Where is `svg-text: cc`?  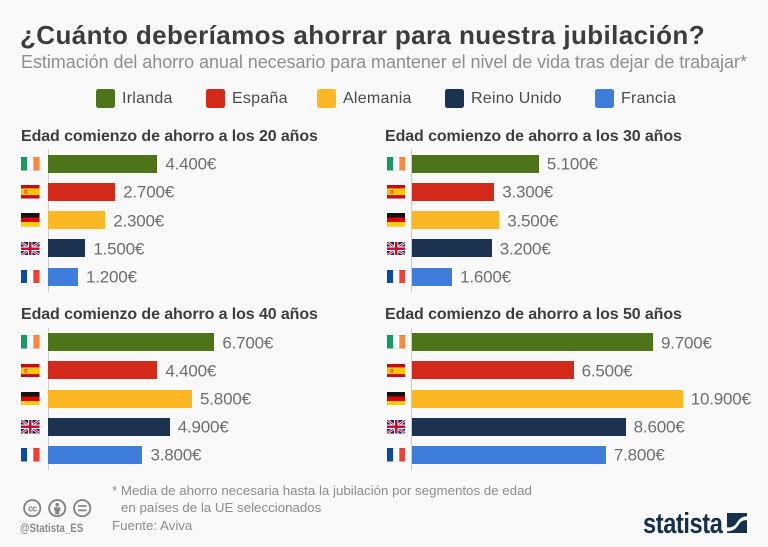
svg-text: cc is located at coordinates (32, 508).